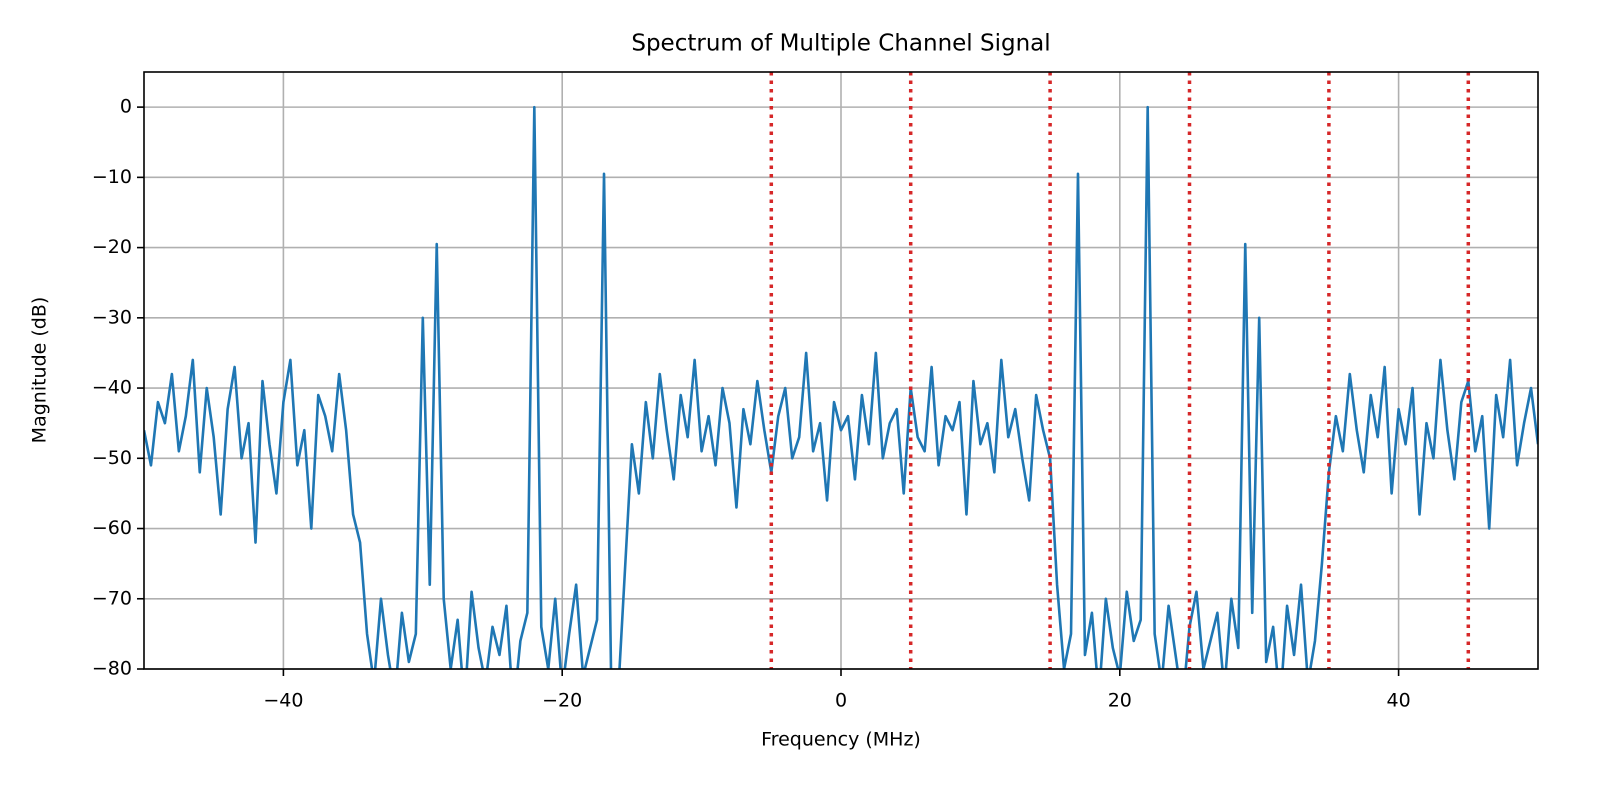 This screenshot has height=800, width=1600. I want to click on y-tick-label: −50, so click(112, 458).